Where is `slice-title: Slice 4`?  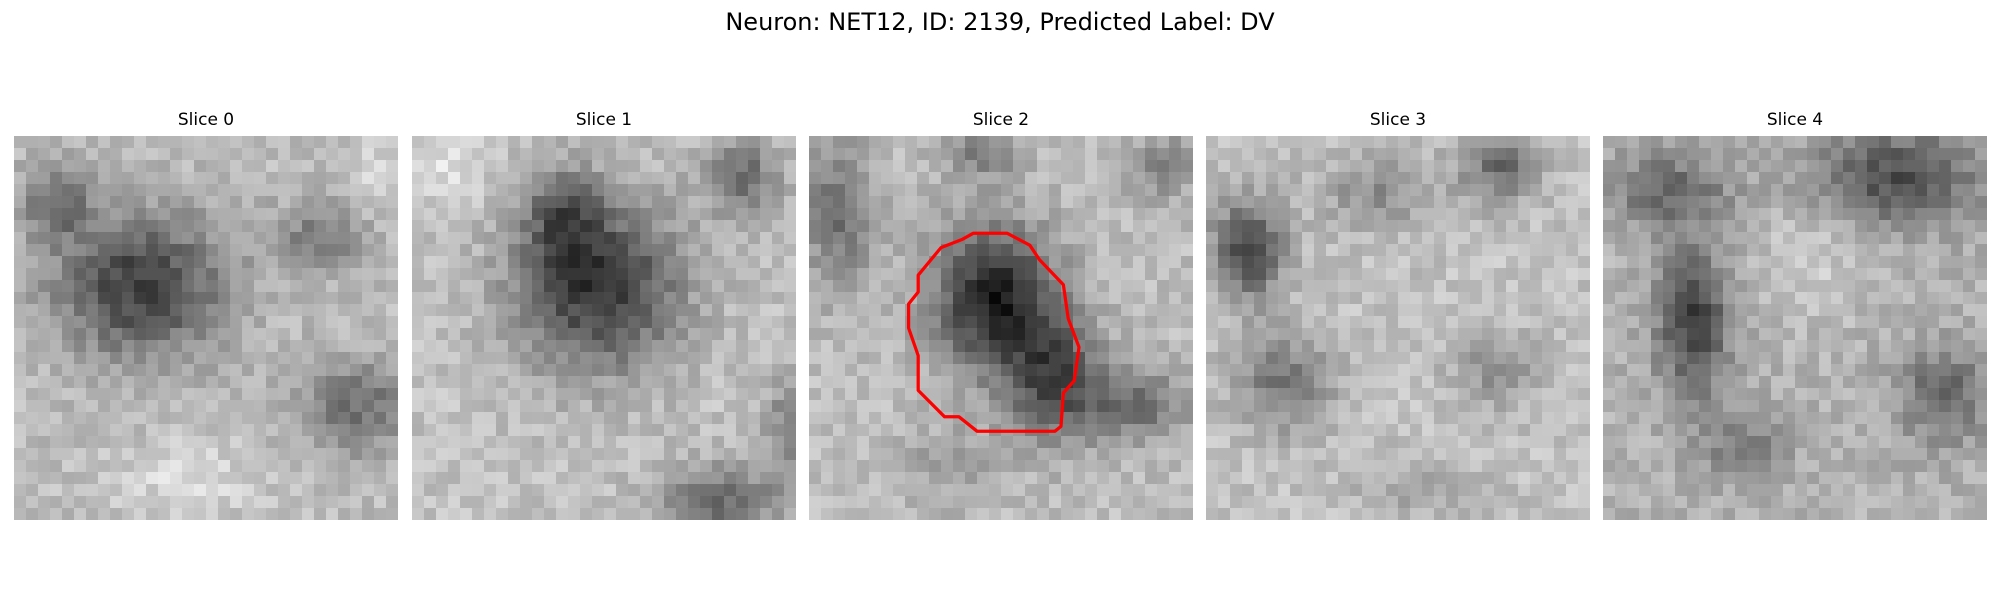 slice-title: Slice 4 is located at coordinates (1795, 120).